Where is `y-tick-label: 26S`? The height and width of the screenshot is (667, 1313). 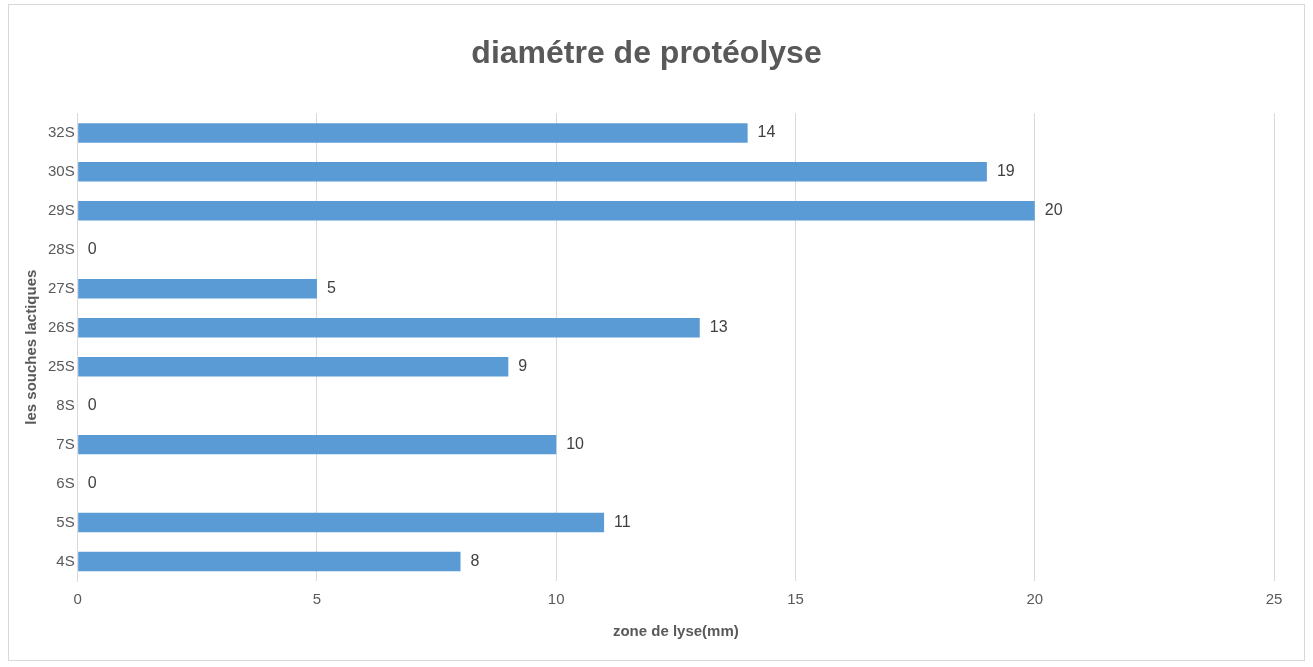
y-tick-label: 26S is located at coordinates (61, 326).